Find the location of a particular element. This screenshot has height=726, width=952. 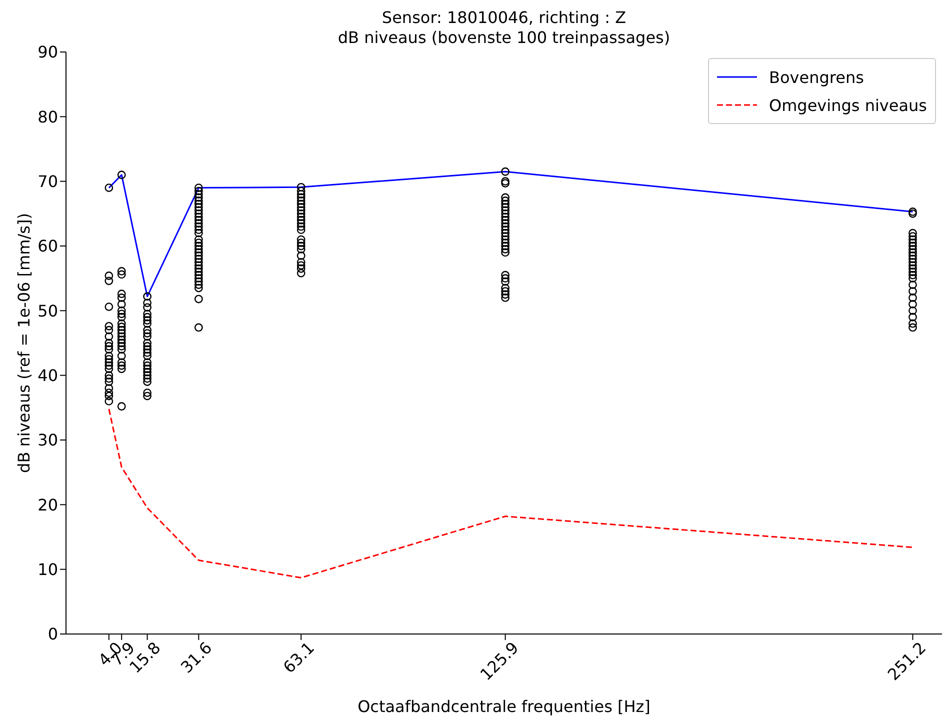

chart-title: Sensor: 18010046, richting : Z is located at coordinates (504, 18).